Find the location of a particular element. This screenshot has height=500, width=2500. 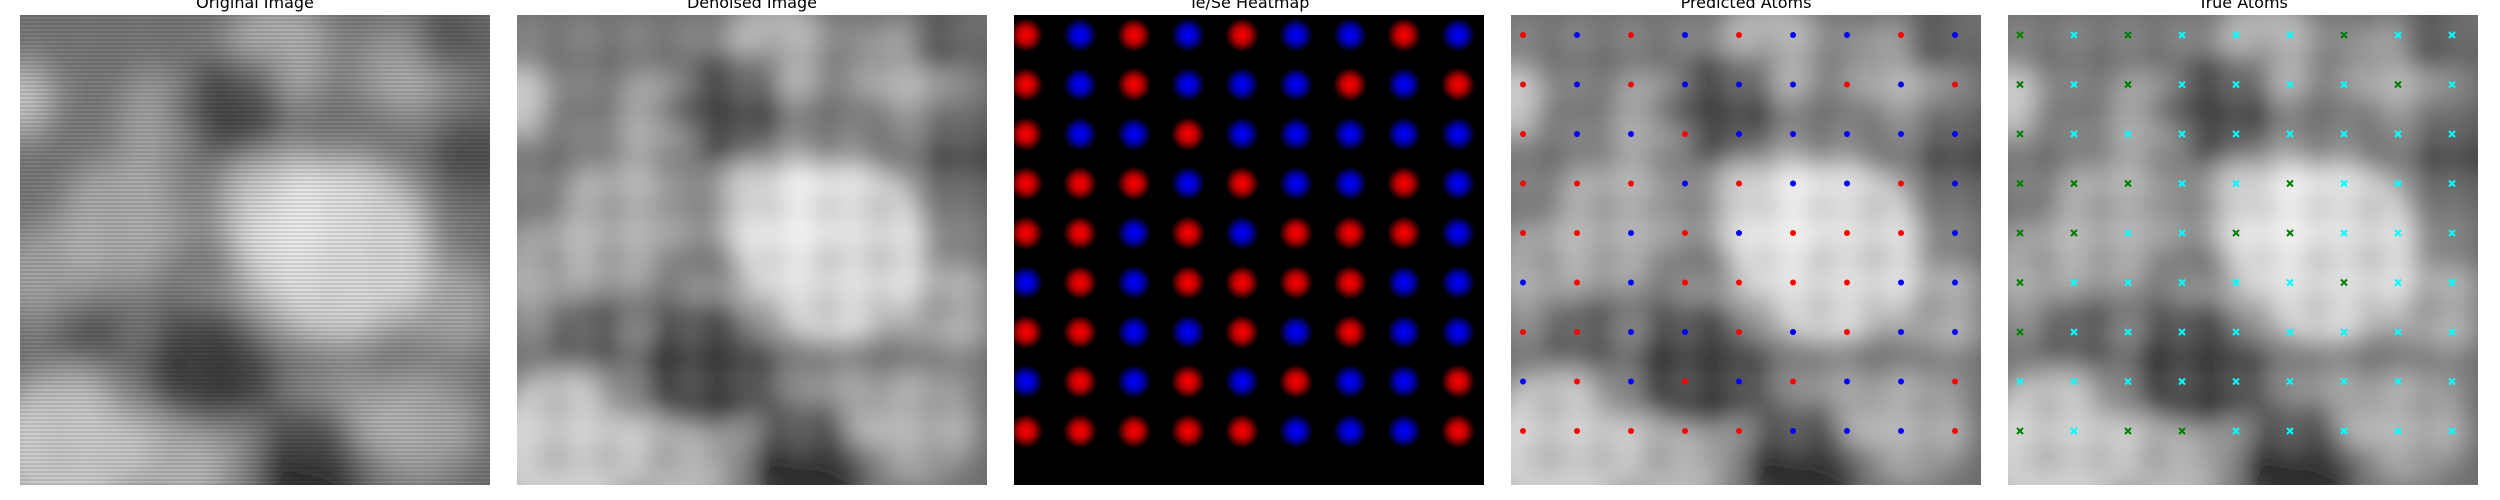

panel-title-original-image: Original Image is located at coordinates (255, 6).